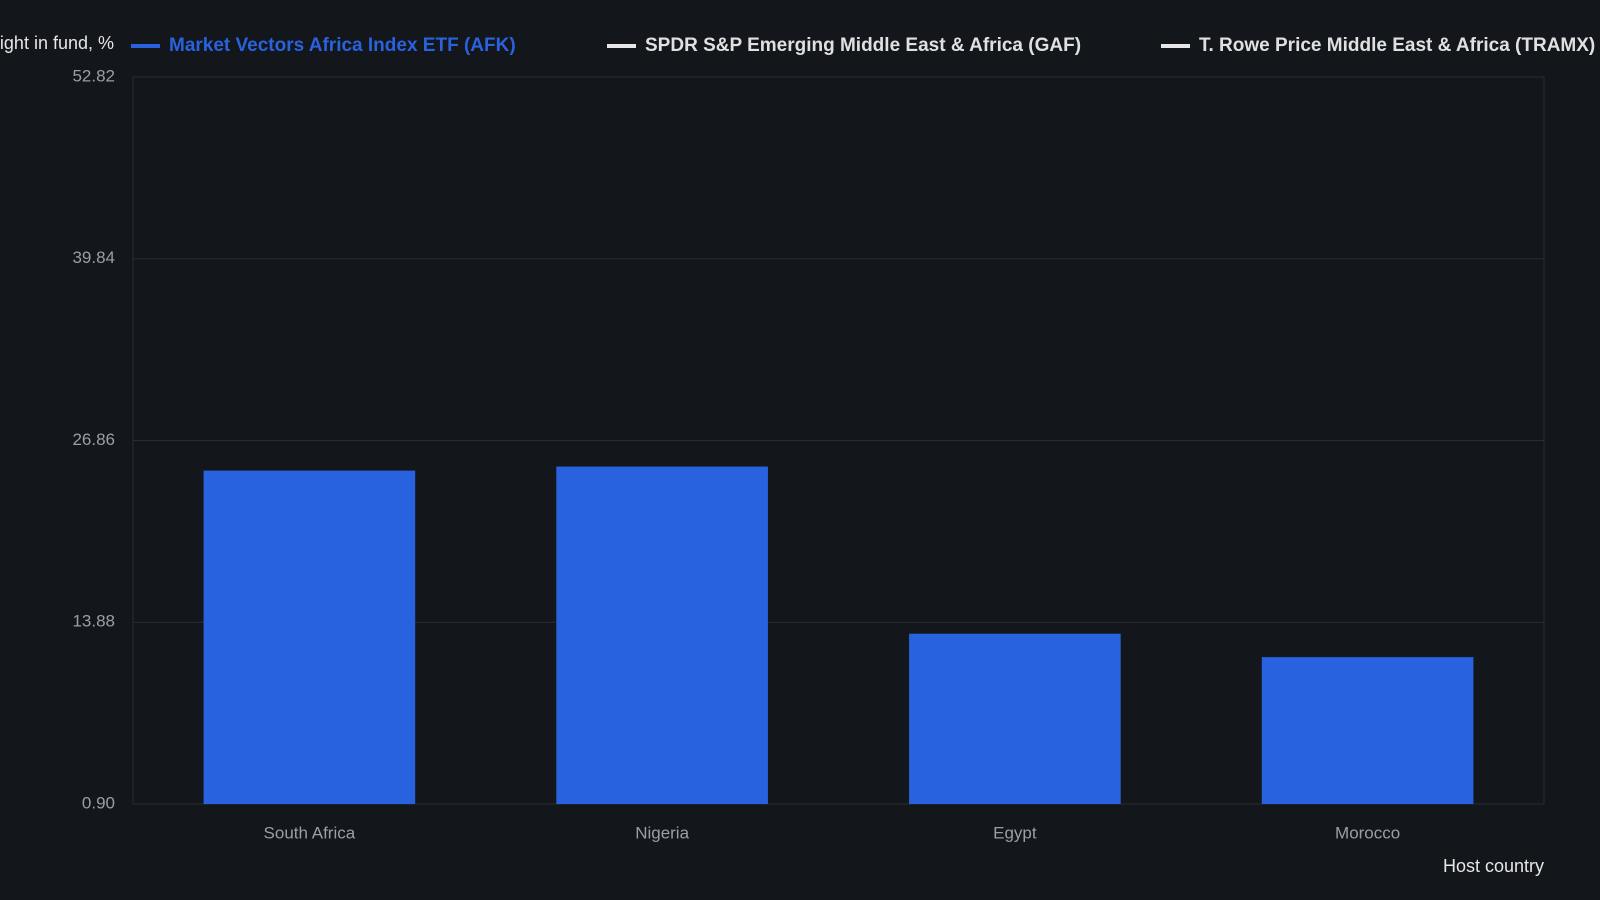 This screenshot has width=1600, height=900. I want to click on y-tick-label: 0.90, so click(98, 802).